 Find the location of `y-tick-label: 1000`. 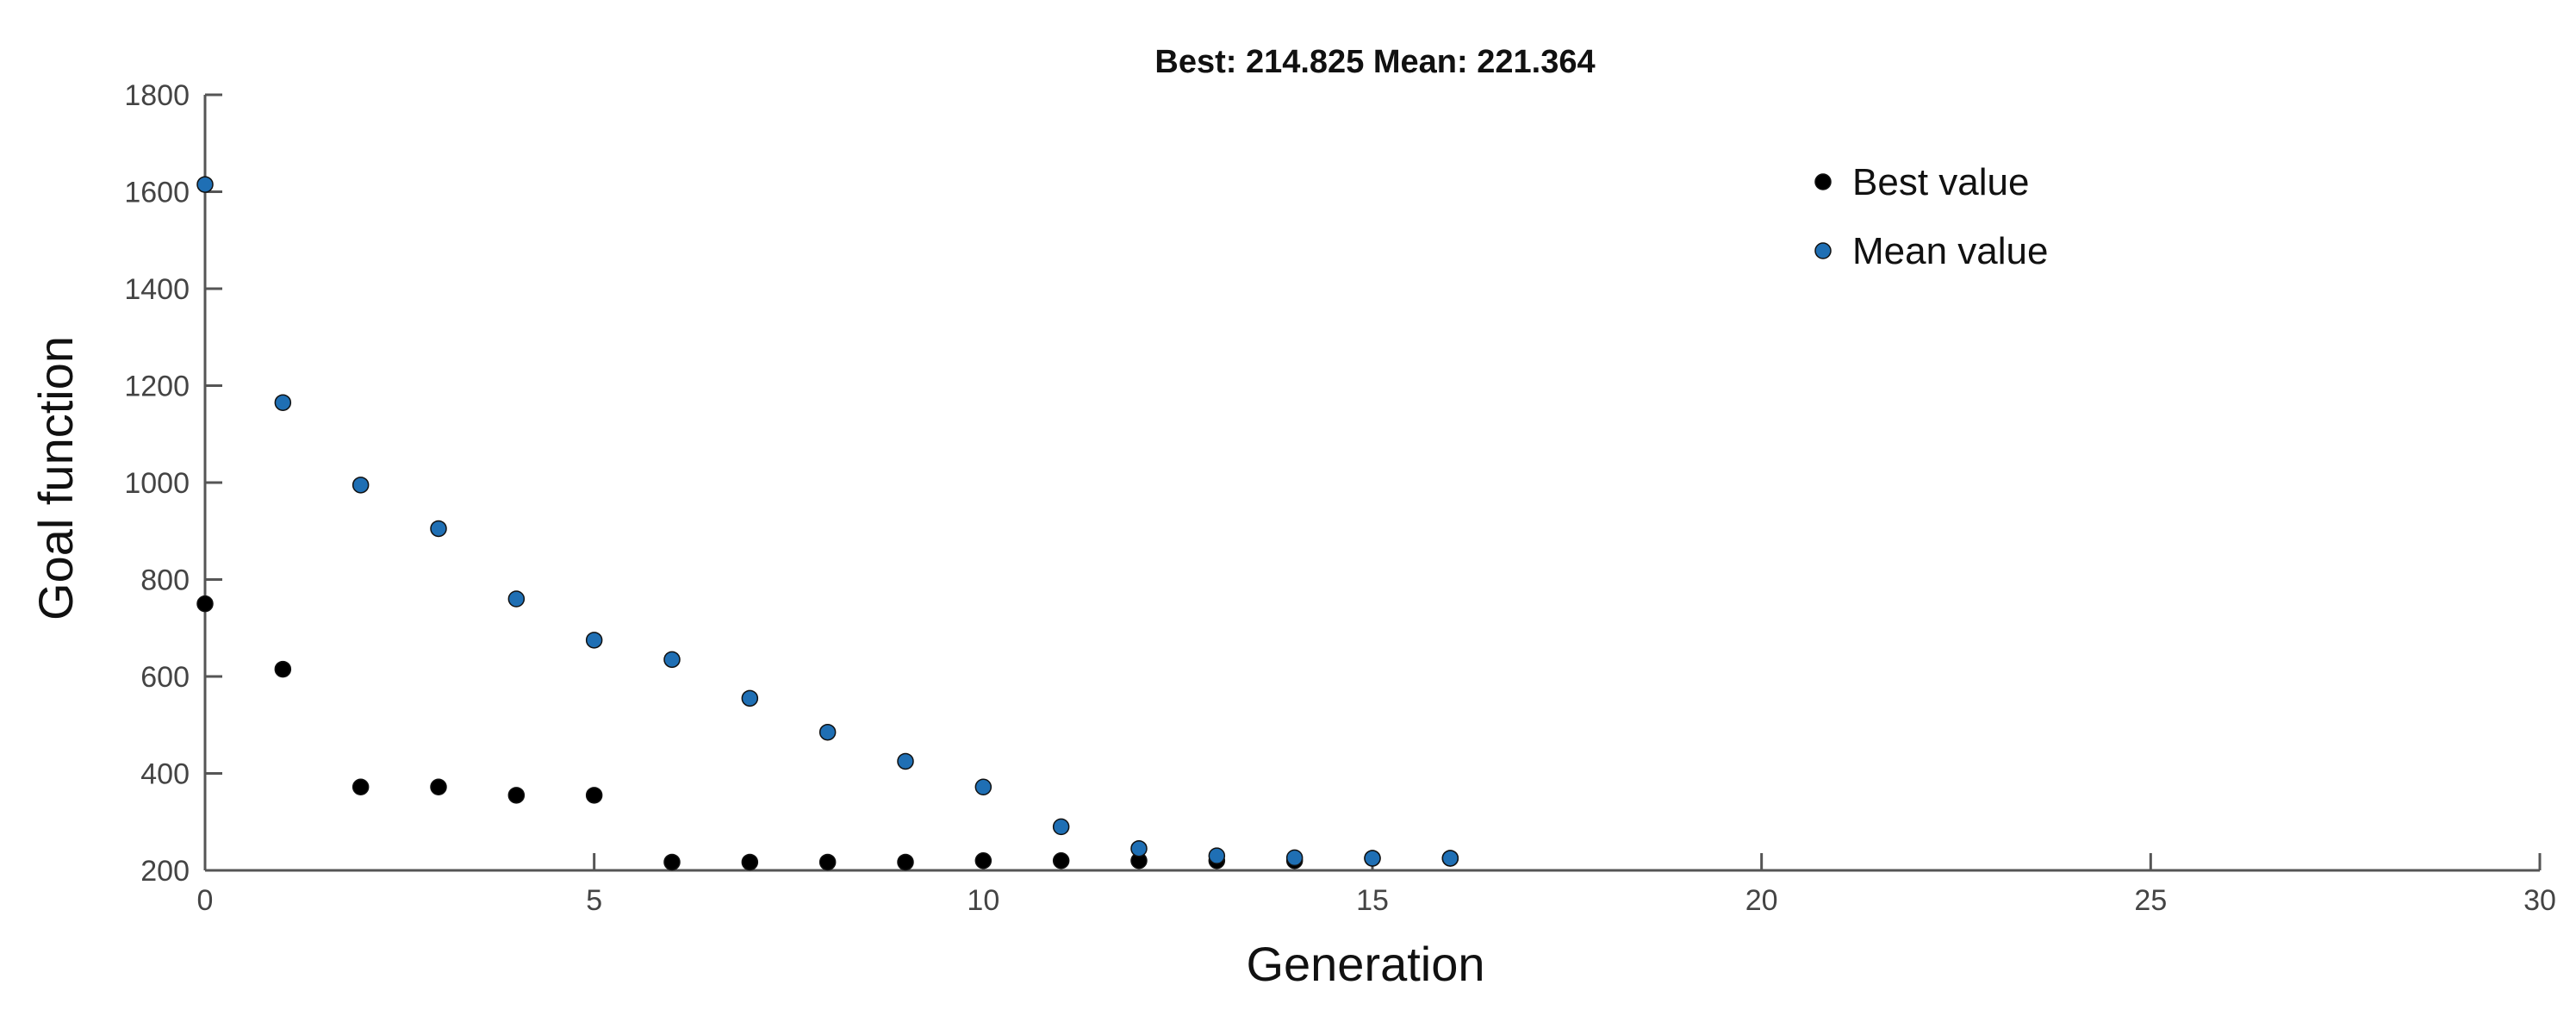

y-tick-label: 1000 is located at coordinates (157, 483).